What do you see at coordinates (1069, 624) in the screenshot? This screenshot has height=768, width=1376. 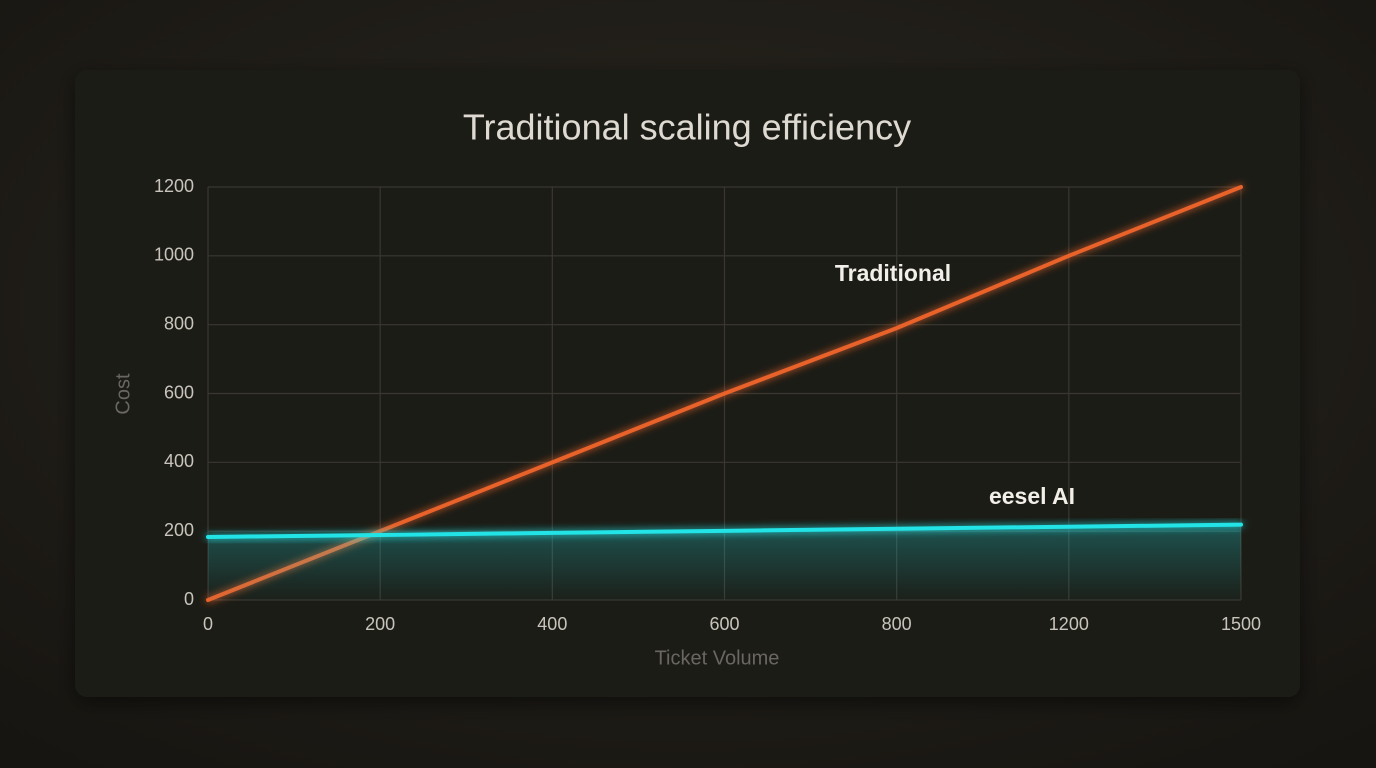 I see `x-tick-label: 1200` at bounding box center [1069, 624].